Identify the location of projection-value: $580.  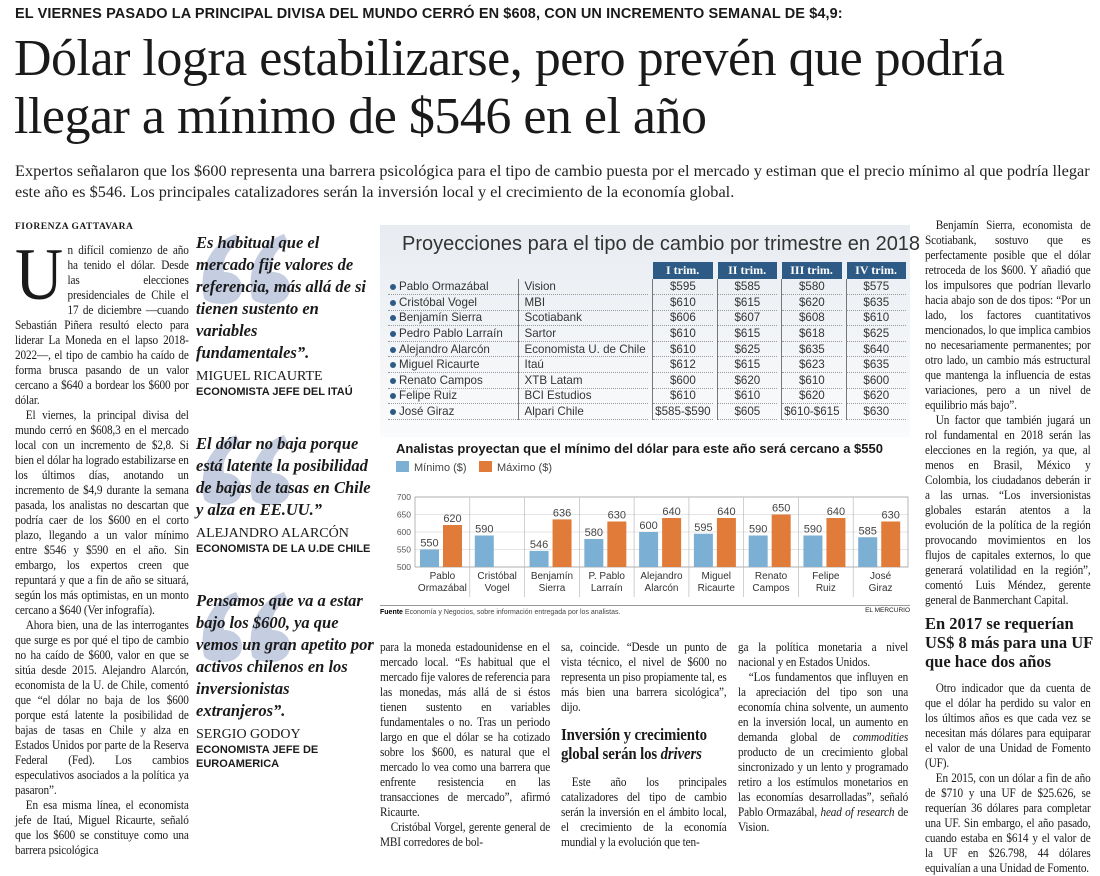
(811, 287).